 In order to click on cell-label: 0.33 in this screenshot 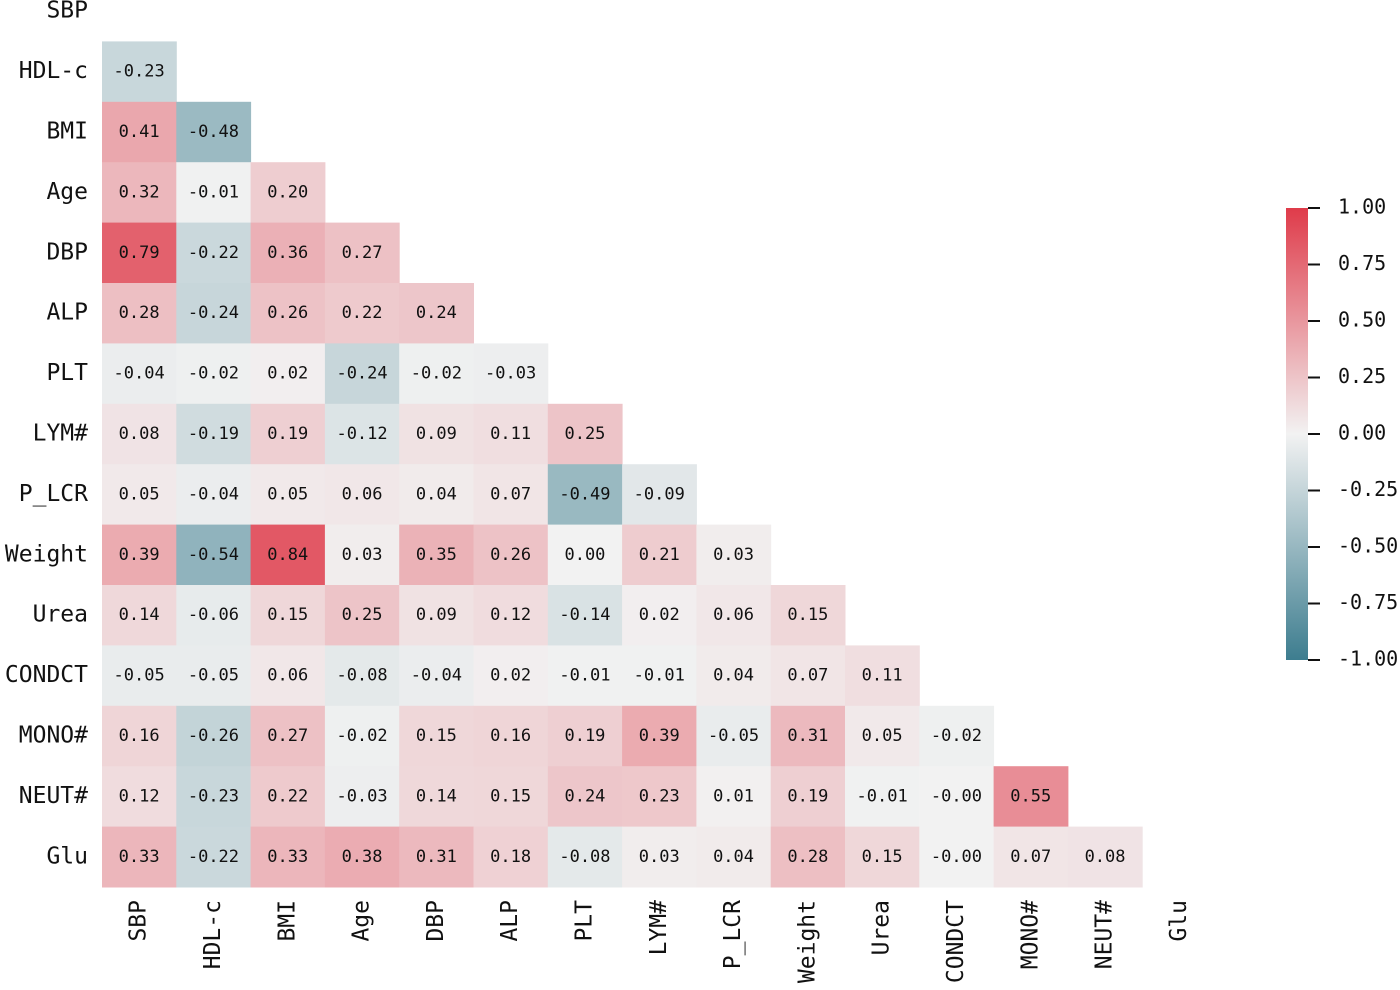, I will do `click(139, 857)`.